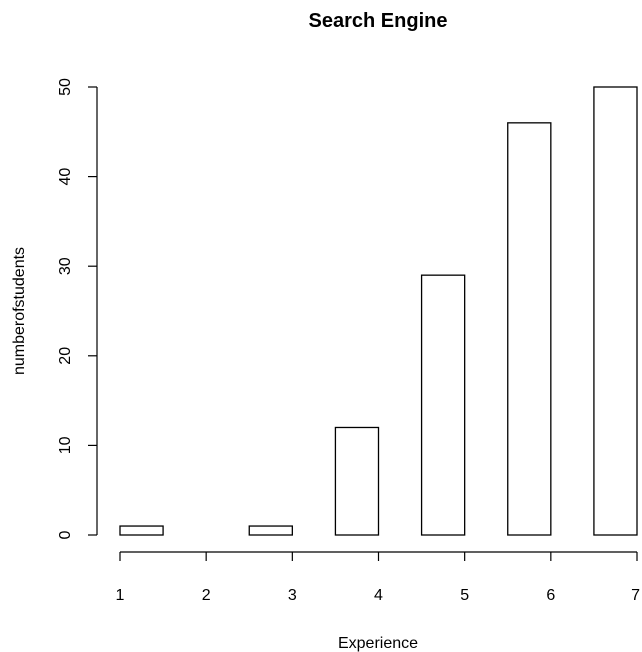  Describe the element at coordinates (550, 595) in the screenshot. I see `x-tick-label: 6` at that location.